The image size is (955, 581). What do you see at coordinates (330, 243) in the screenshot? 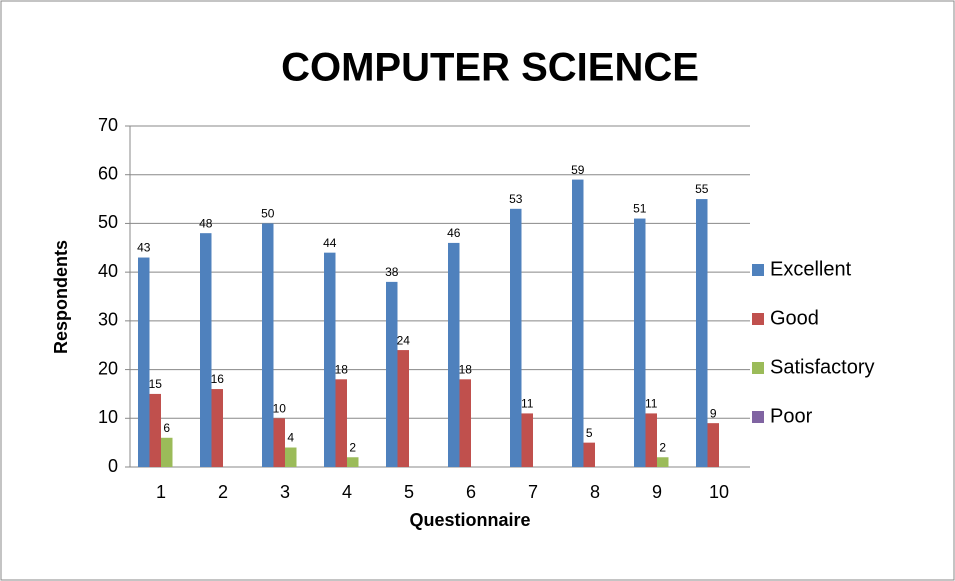
I see `data-label: 44` at bounding box center [330, 243].